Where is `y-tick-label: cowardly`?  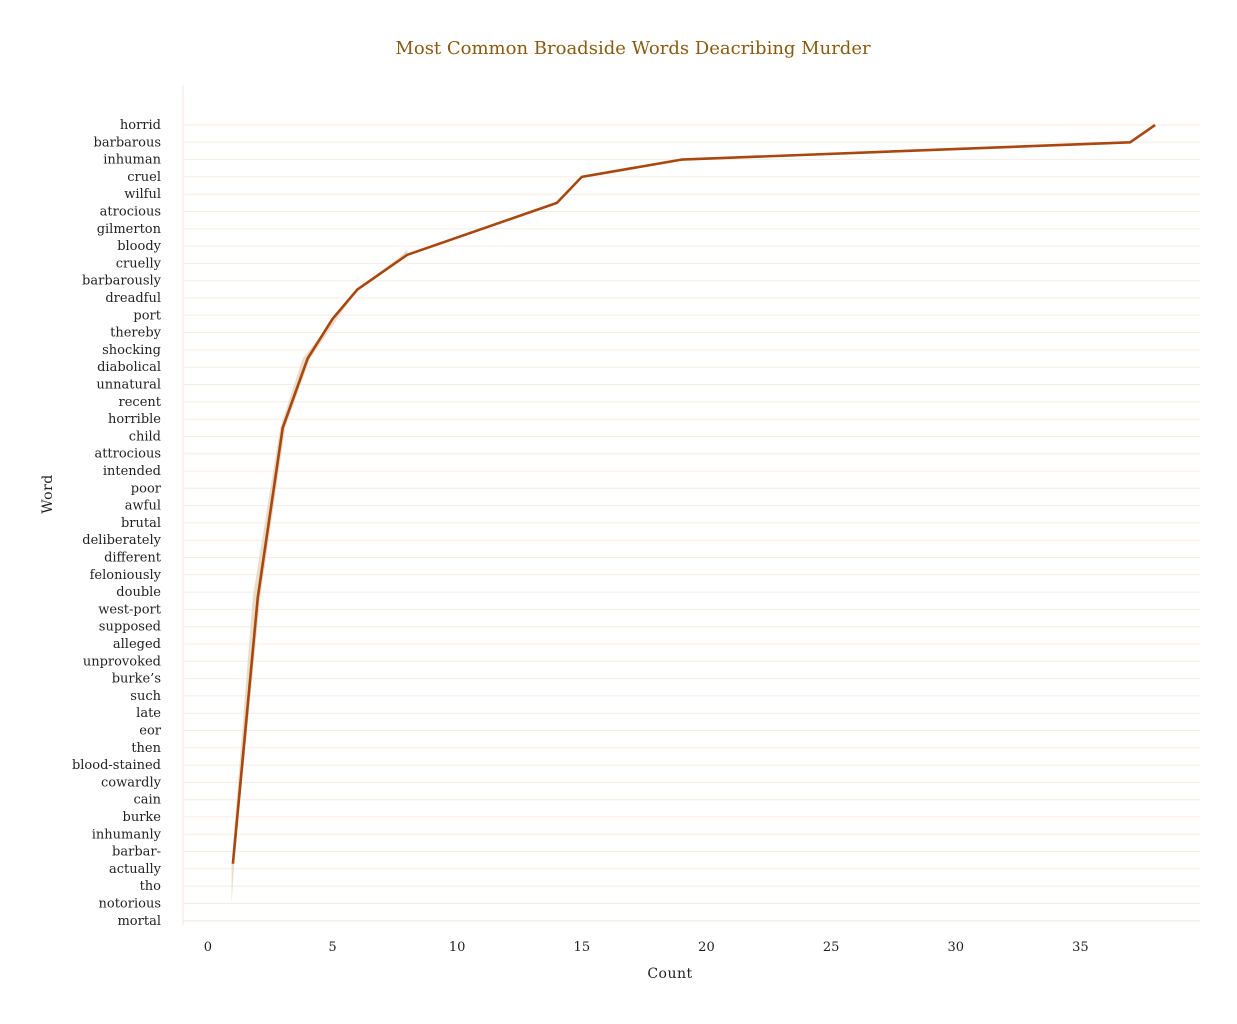
y-tick-label: cowardly is located at coordinates (131, 782).